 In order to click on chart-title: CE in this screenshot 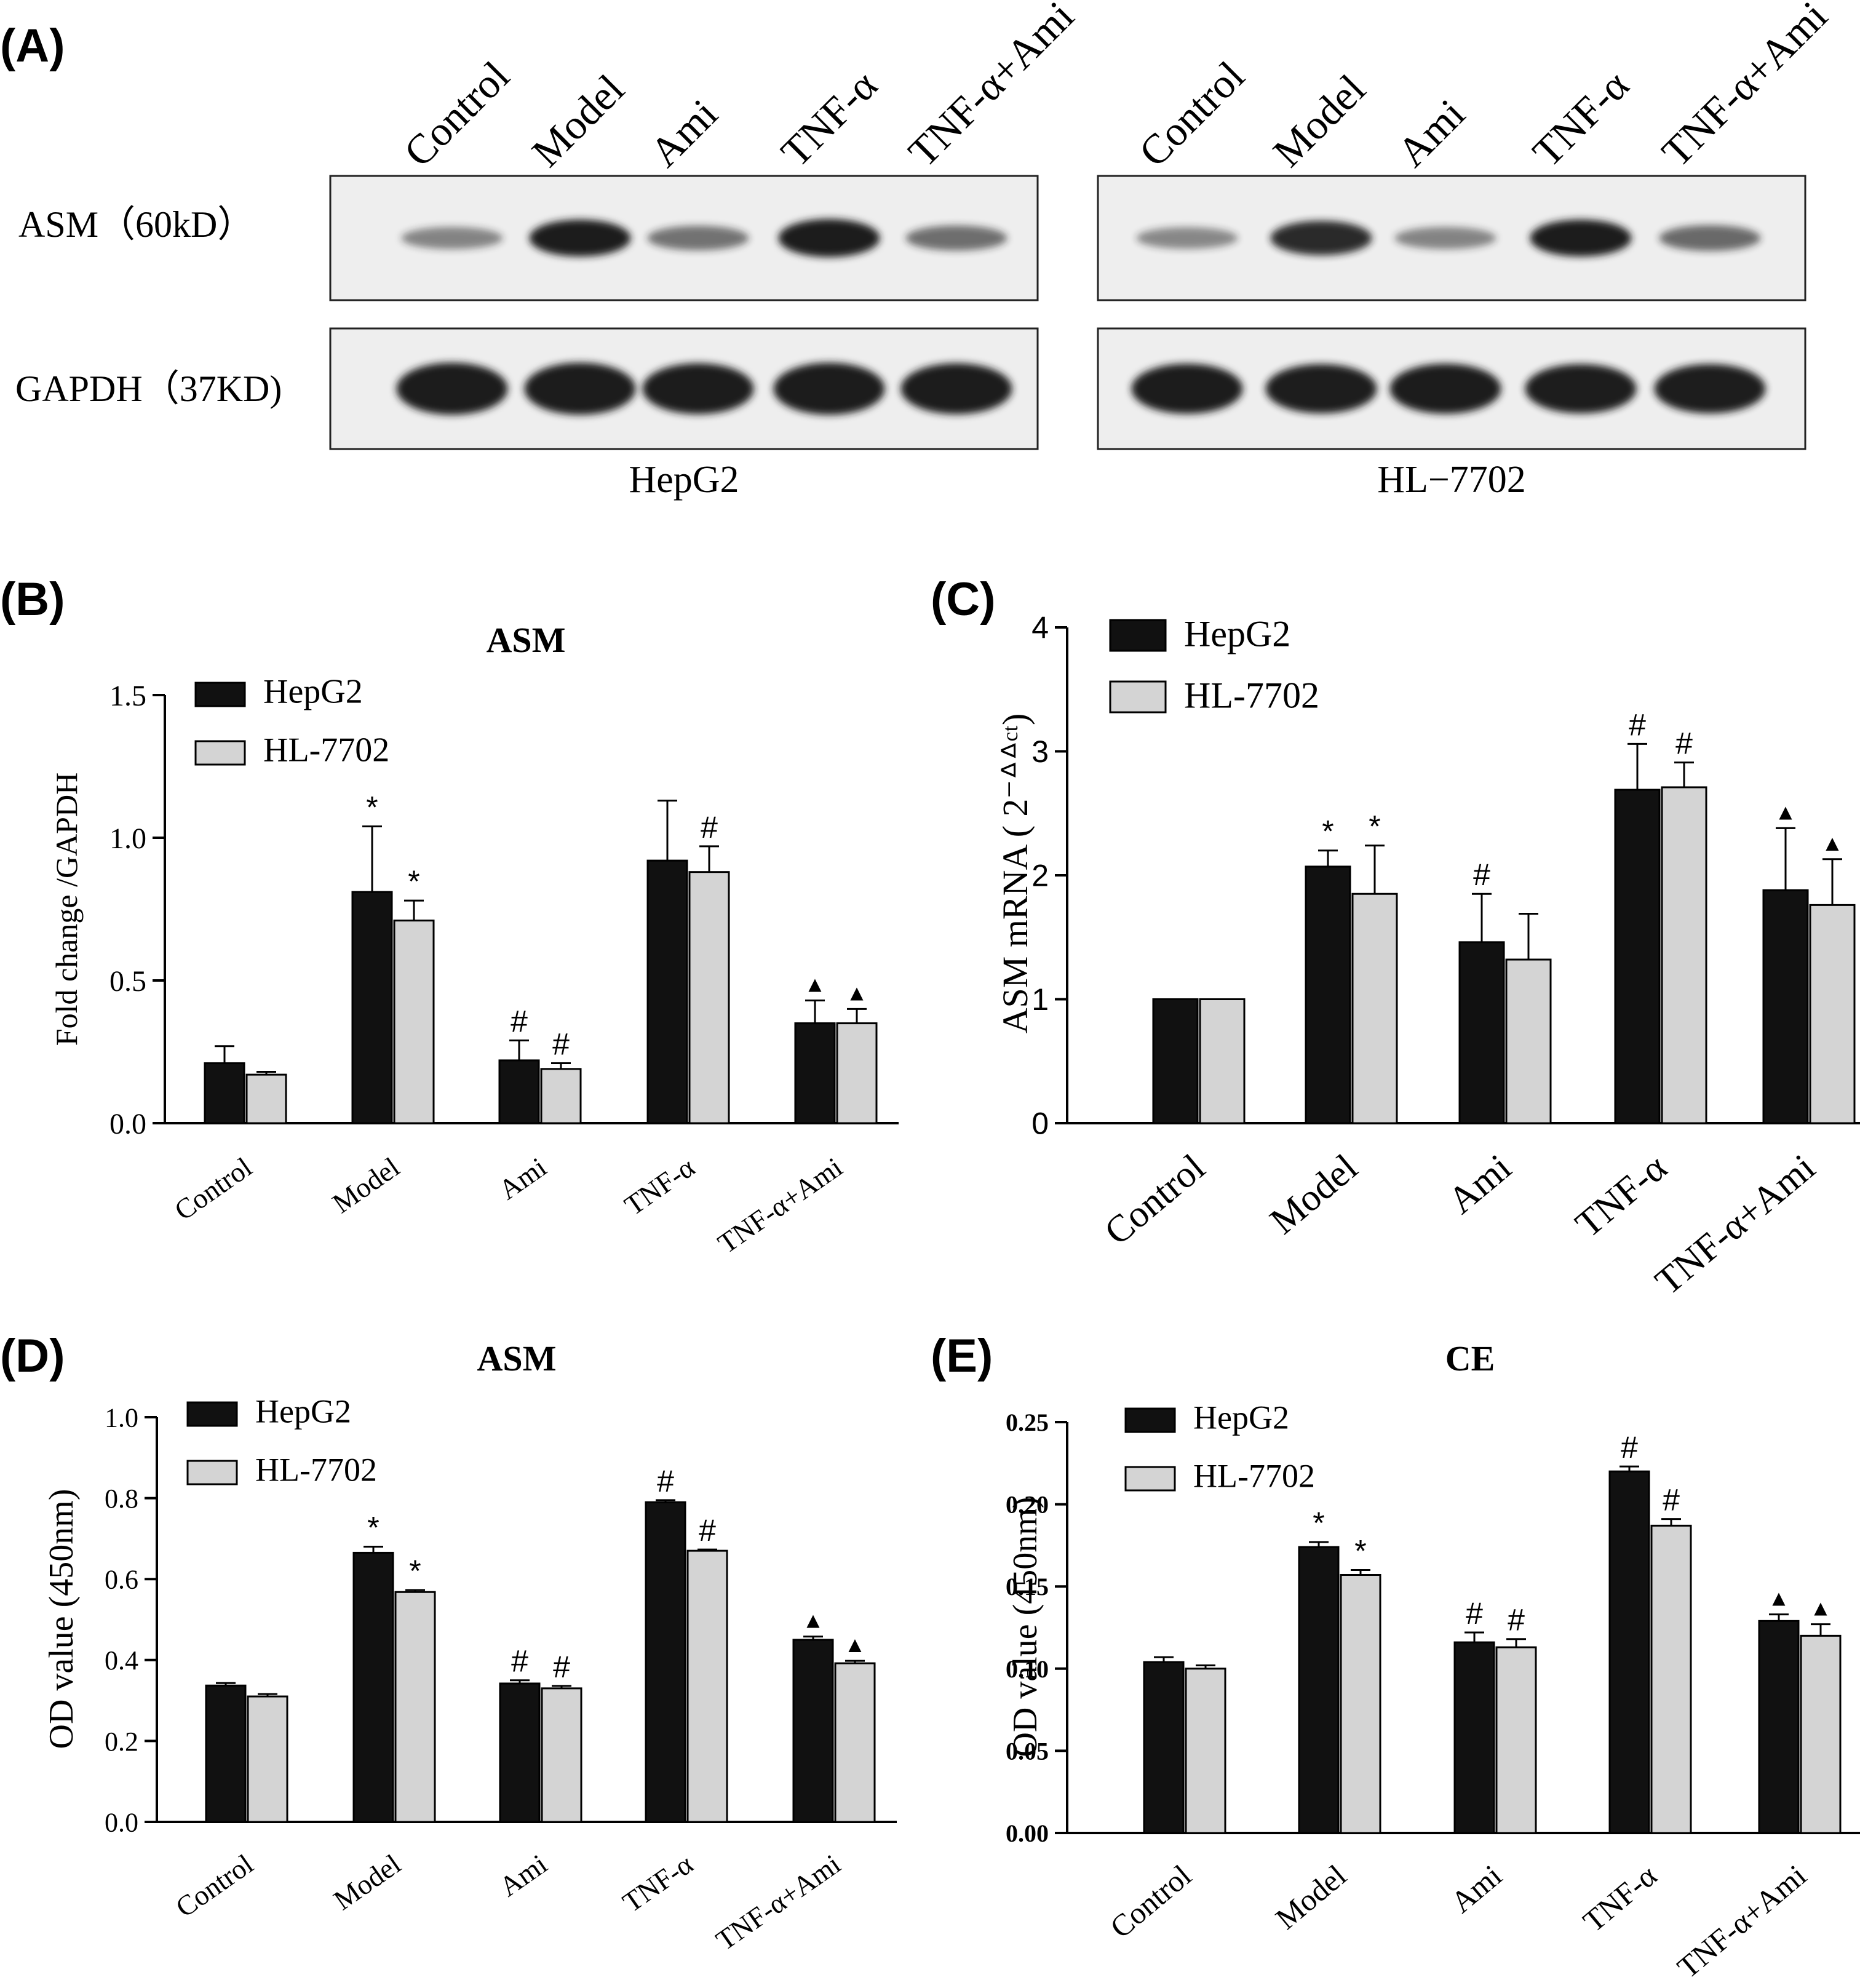, I will do `click(1470, 1358)`.